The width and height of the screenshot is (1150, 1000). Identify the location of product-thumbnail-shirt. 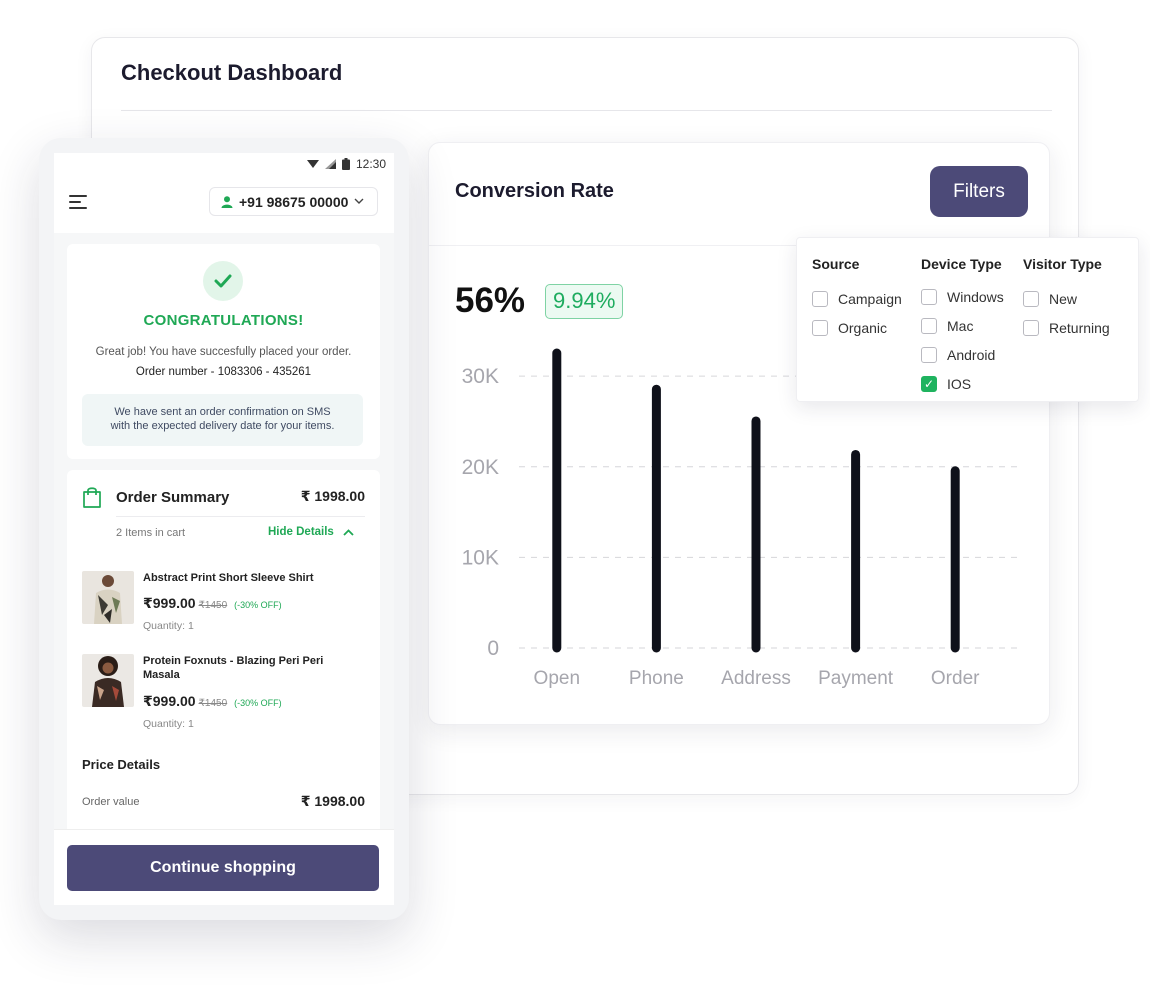
(108, 597).